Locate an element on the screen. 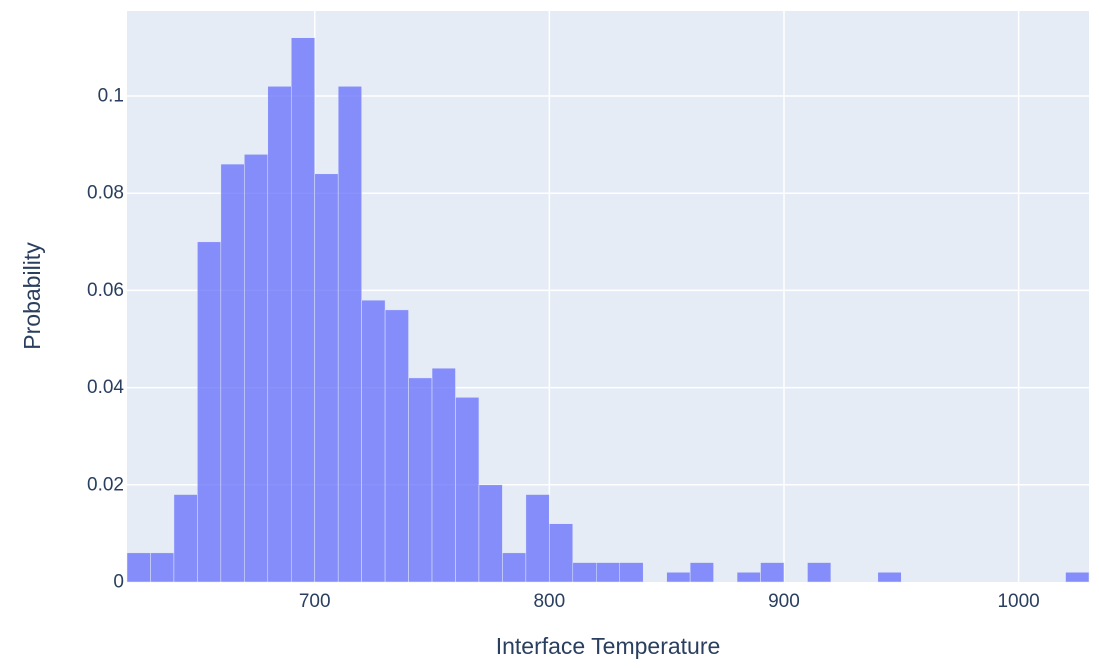 This screenshot has width=1099, height=668. x-tick-label: 800 is located at coordinates (549, 601).